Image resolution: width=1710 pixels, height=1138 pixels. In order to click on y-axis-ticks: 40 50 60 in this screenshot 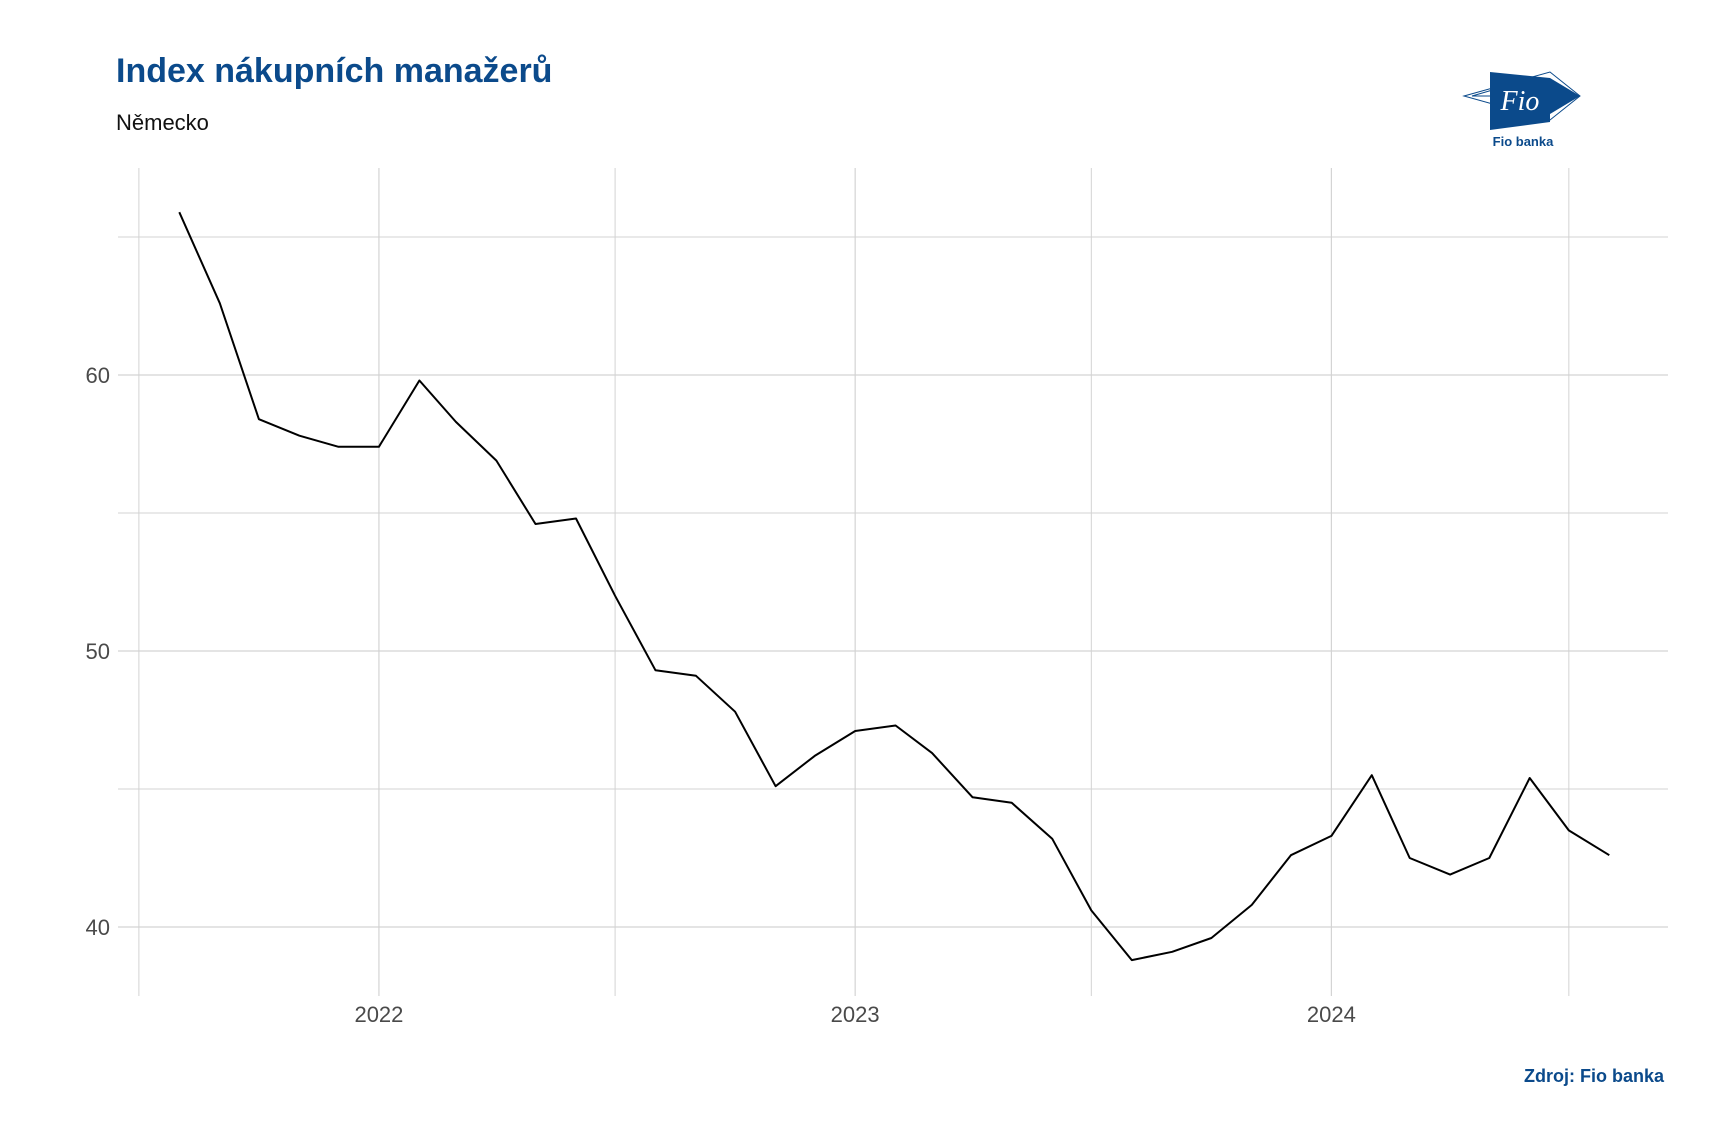, I will do `click(98, 651)`.